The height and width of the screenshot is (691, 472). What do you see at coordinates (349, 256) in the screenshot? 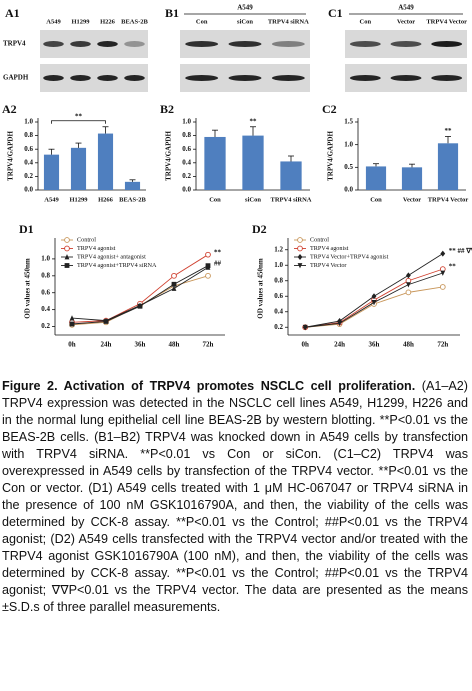
I see `legend-label: TRPV4 Vector+TRPV4 agonist` at bounding box center [349, 256].